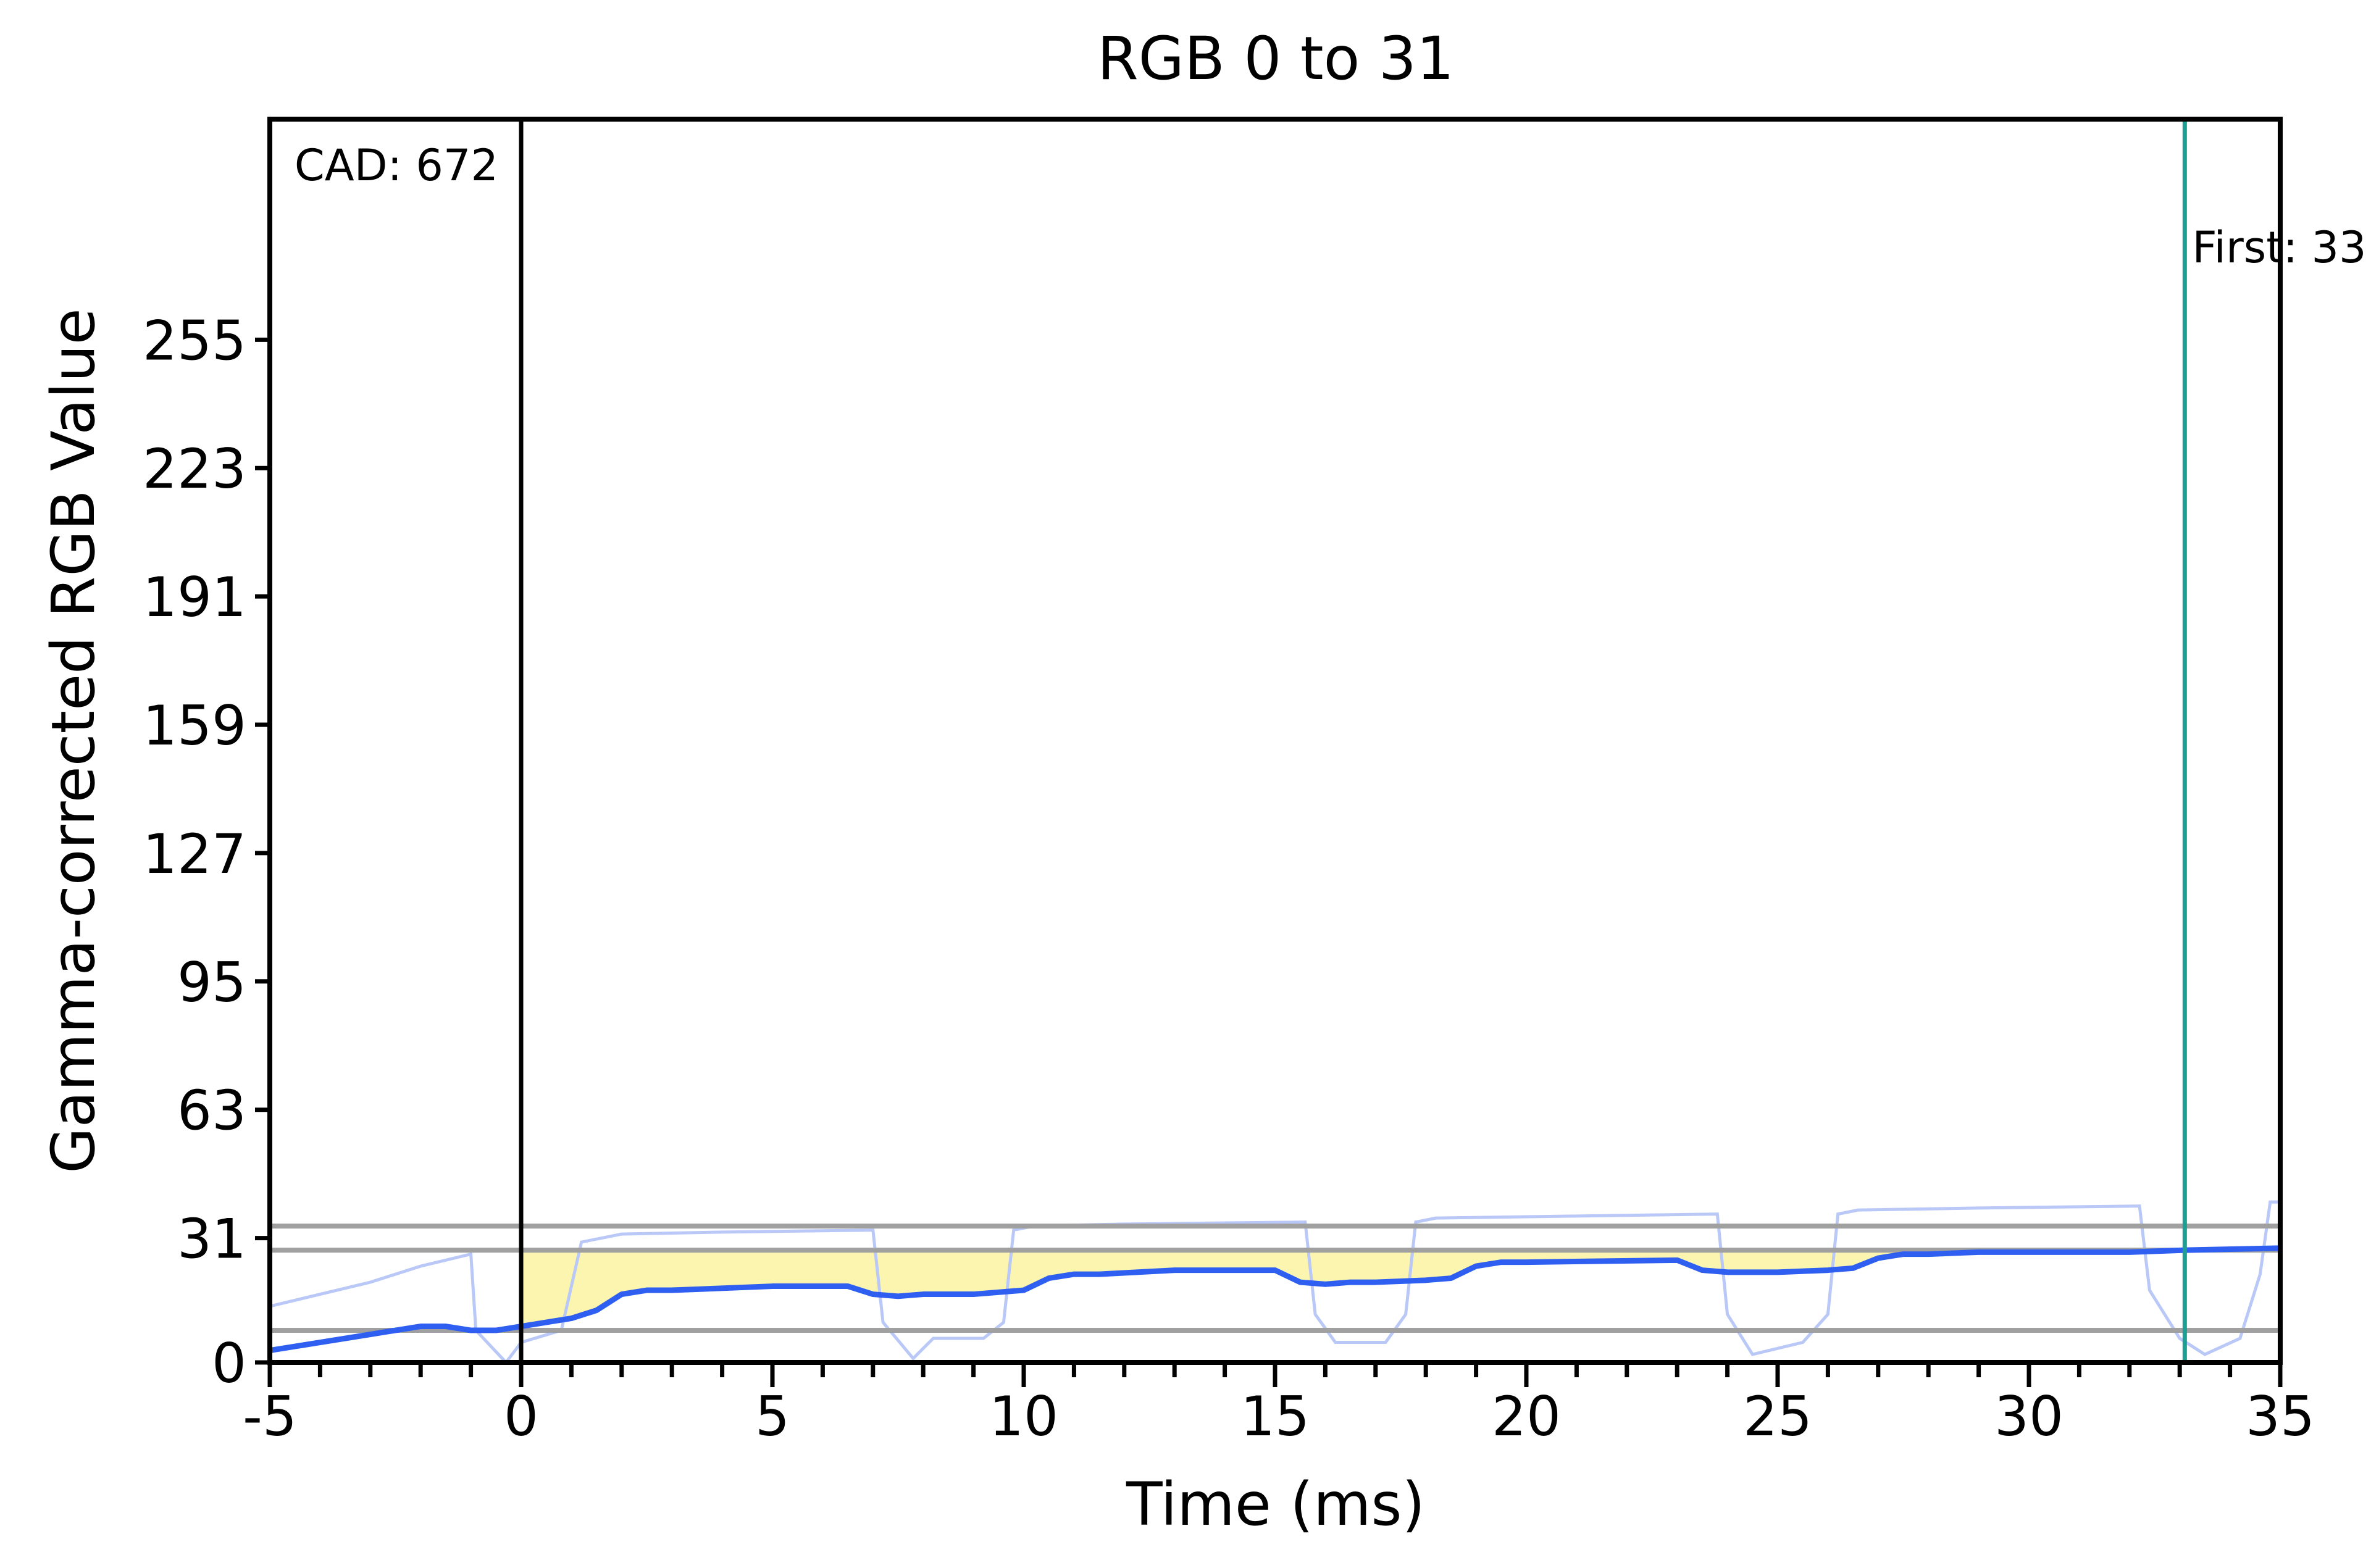 This screenshot has height=1568, width=2371. I want to click on y-tick-label: 0, so click(229, 1363).